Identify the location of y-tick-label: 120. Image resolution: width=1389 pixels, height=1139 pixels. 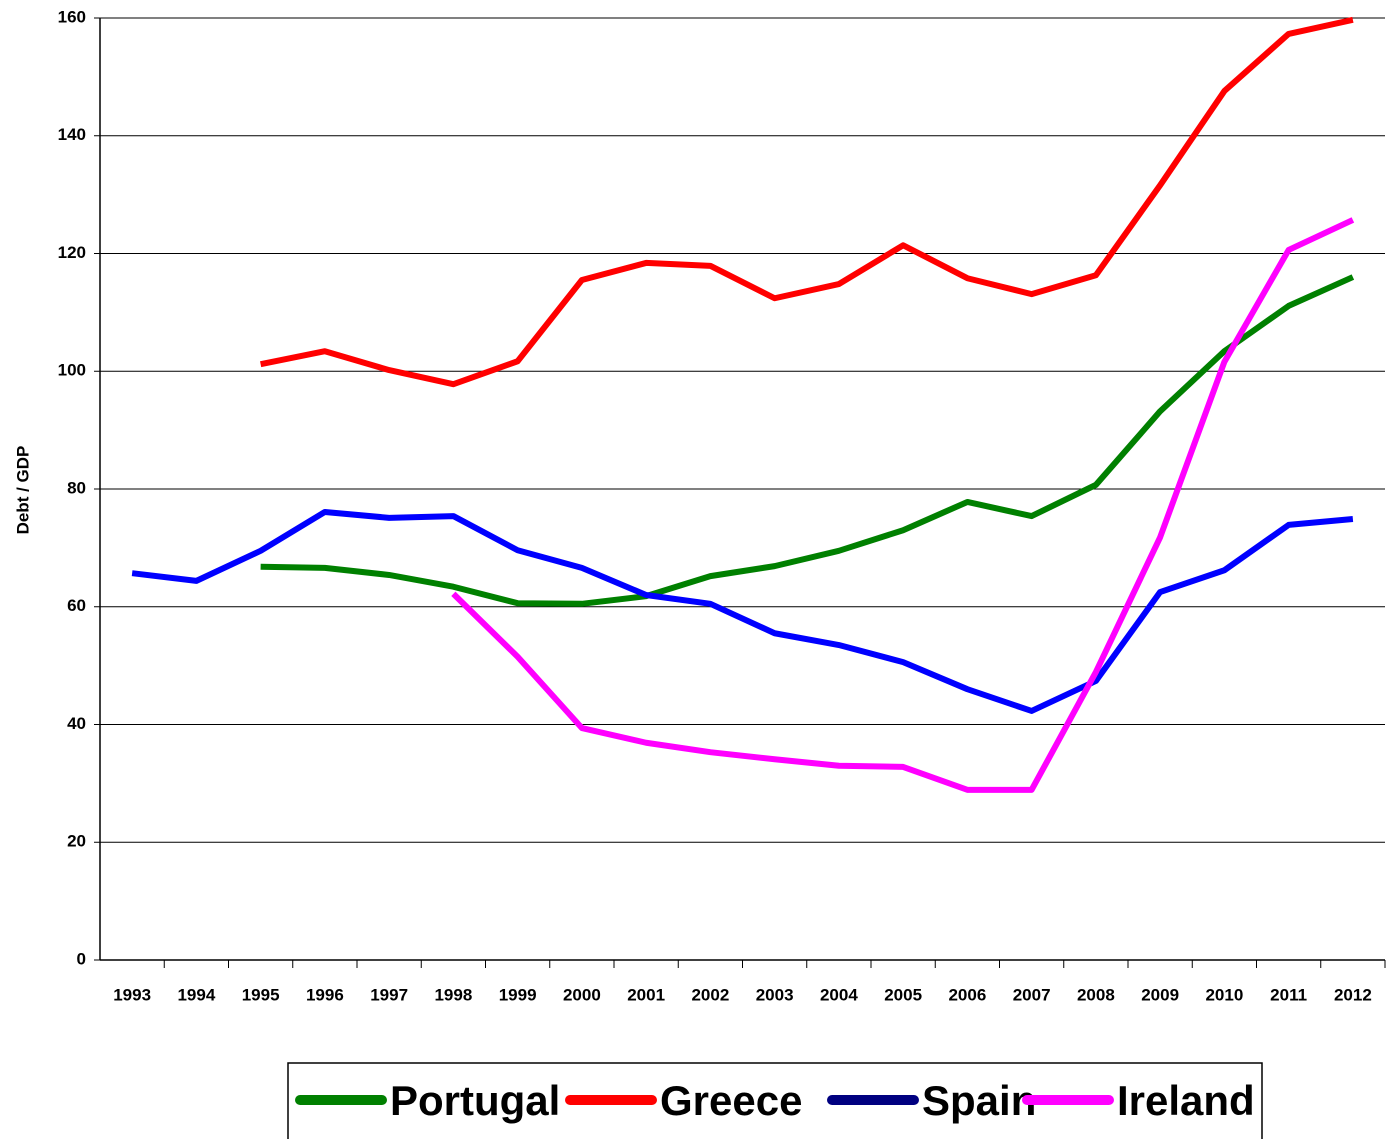
(72, 252).